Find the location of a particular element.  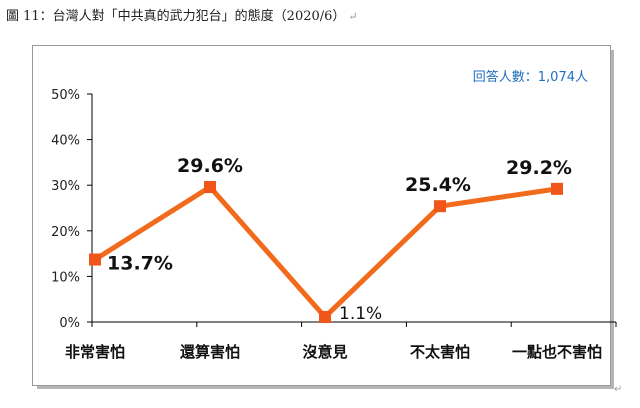

y-tick-label: 10% is located at coordinates (65, 277).